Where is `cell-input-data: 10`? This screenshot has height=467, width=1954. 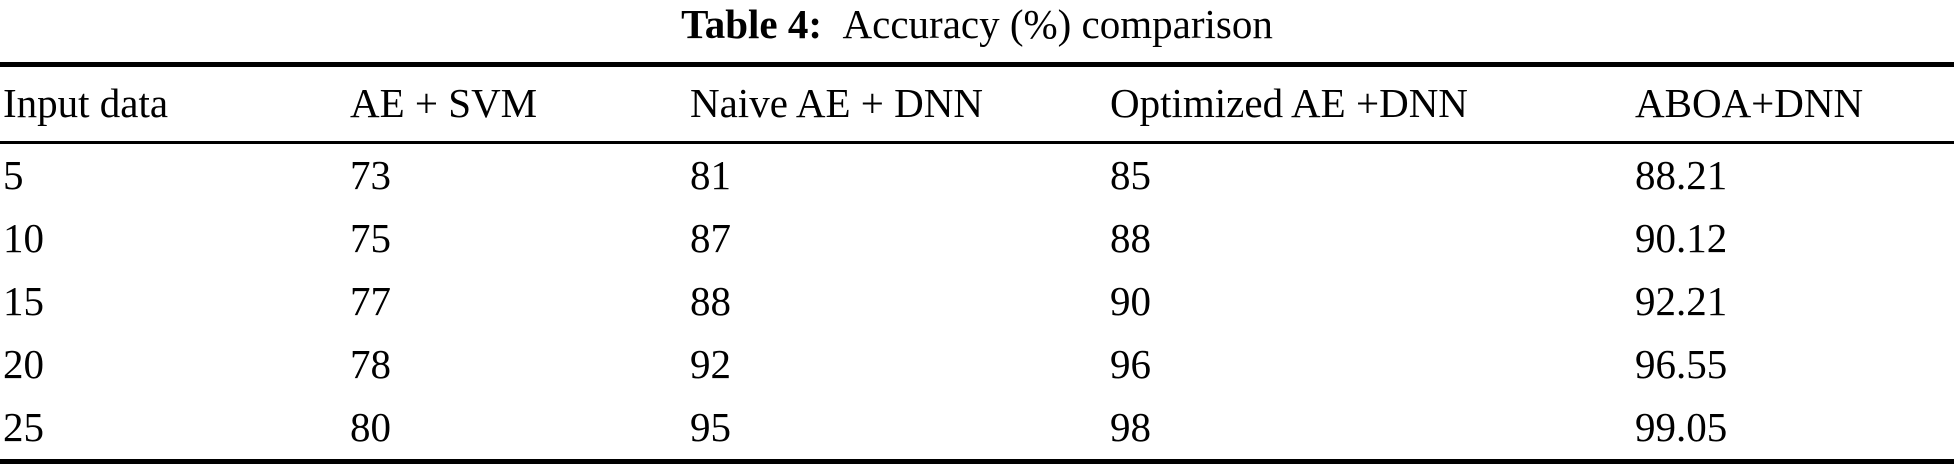
cell-input-data: 10 is located at coordinates (23, 238).